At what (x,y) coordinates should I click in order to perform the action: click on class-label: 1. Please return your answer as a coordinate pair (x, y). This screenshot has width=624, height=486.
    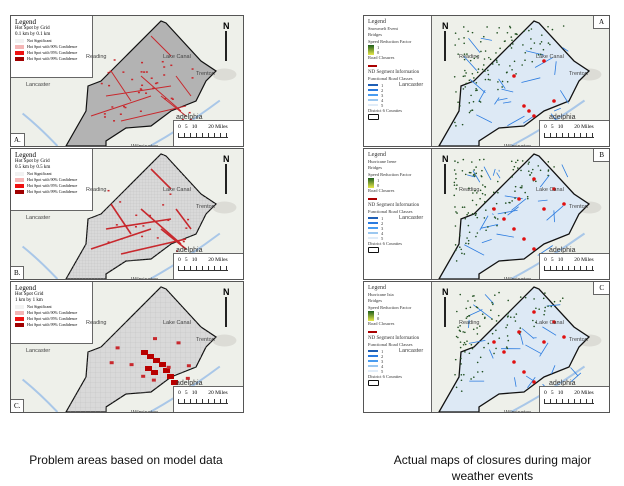
    Looking at the image, I should click on (382, 85).